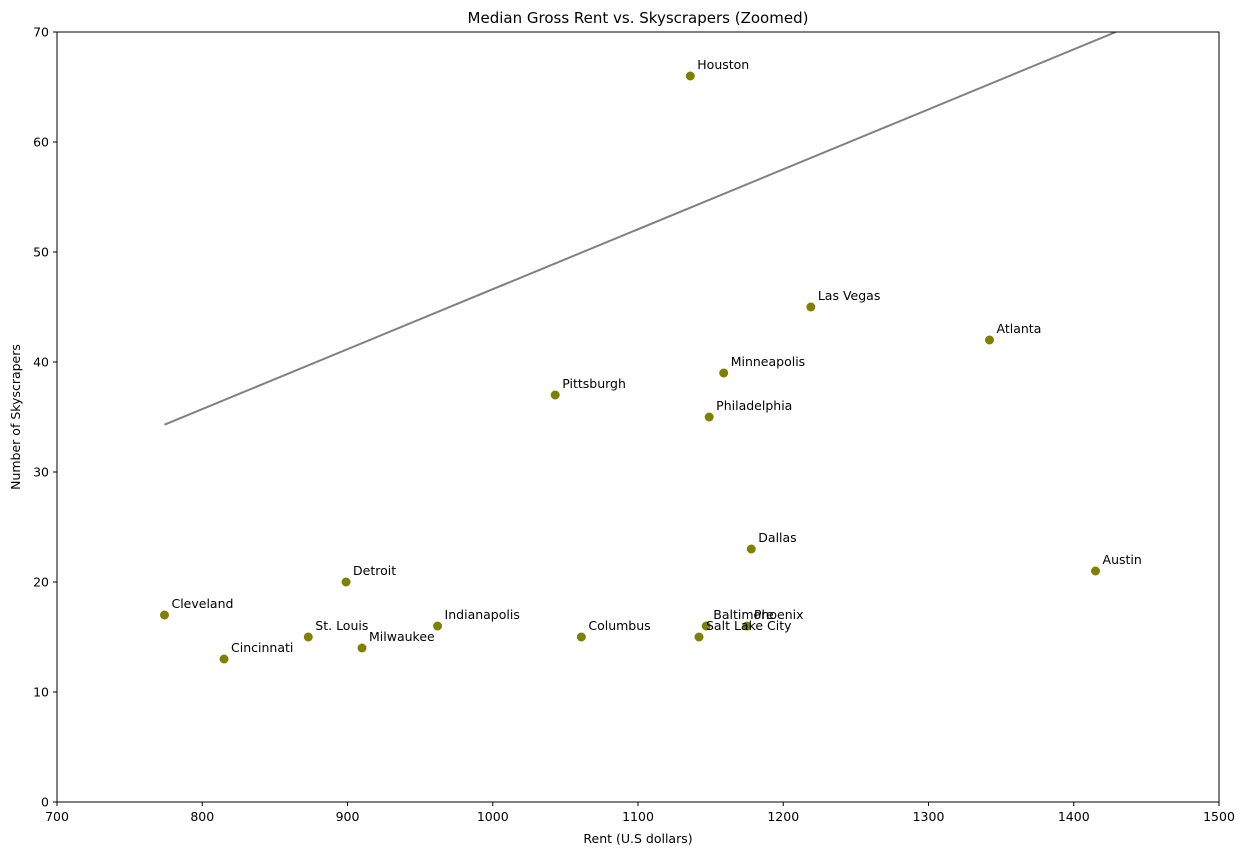  I want to click on x-tick-label: 800, so click(202, 816).